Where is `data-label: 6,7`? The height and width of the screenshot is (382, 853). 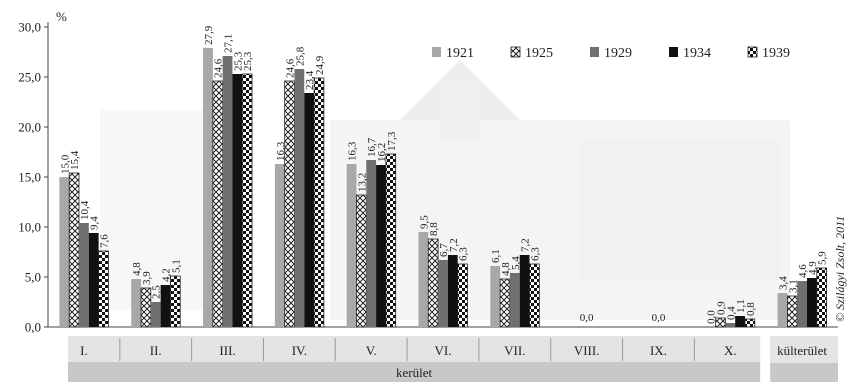
data-label: 6,7 is located at coordinates (444, 250).